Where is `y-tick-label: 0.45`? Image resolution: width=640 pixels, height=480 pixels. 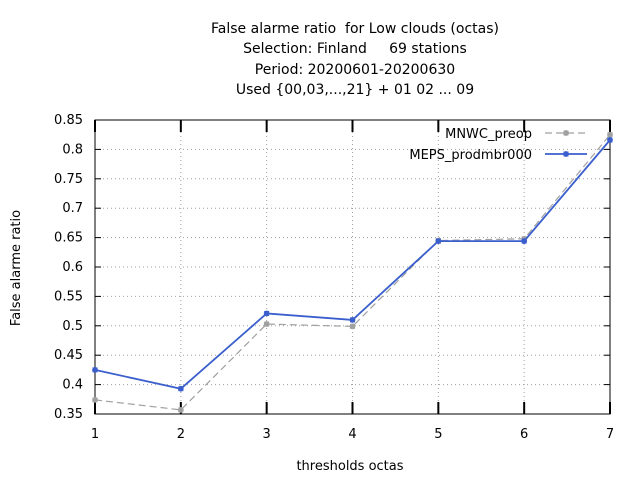
y-tick-label: 0.45 is located at coordinates (68, 355).